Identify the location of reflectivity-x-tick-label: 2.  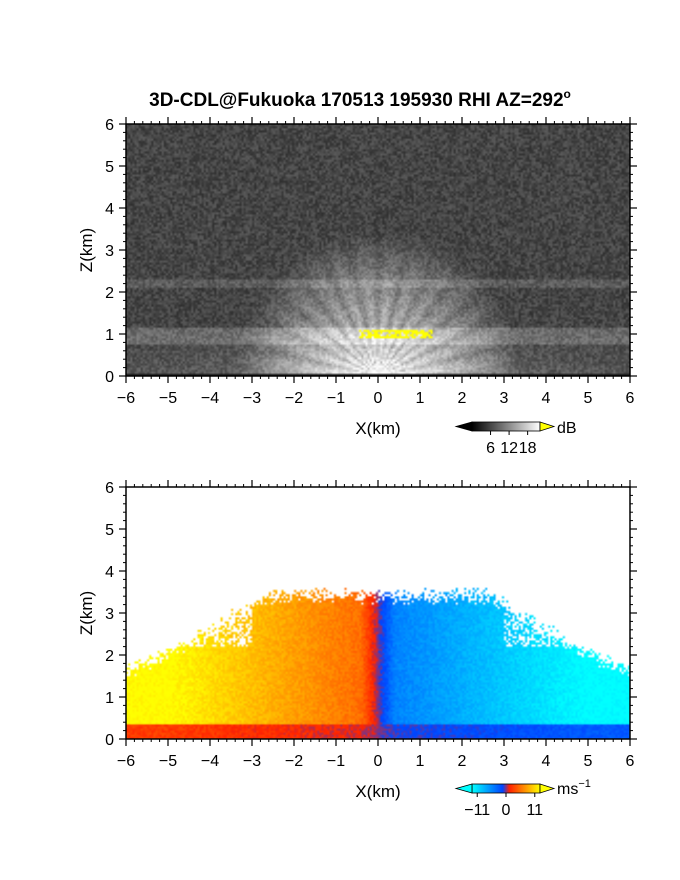
(462, 398).